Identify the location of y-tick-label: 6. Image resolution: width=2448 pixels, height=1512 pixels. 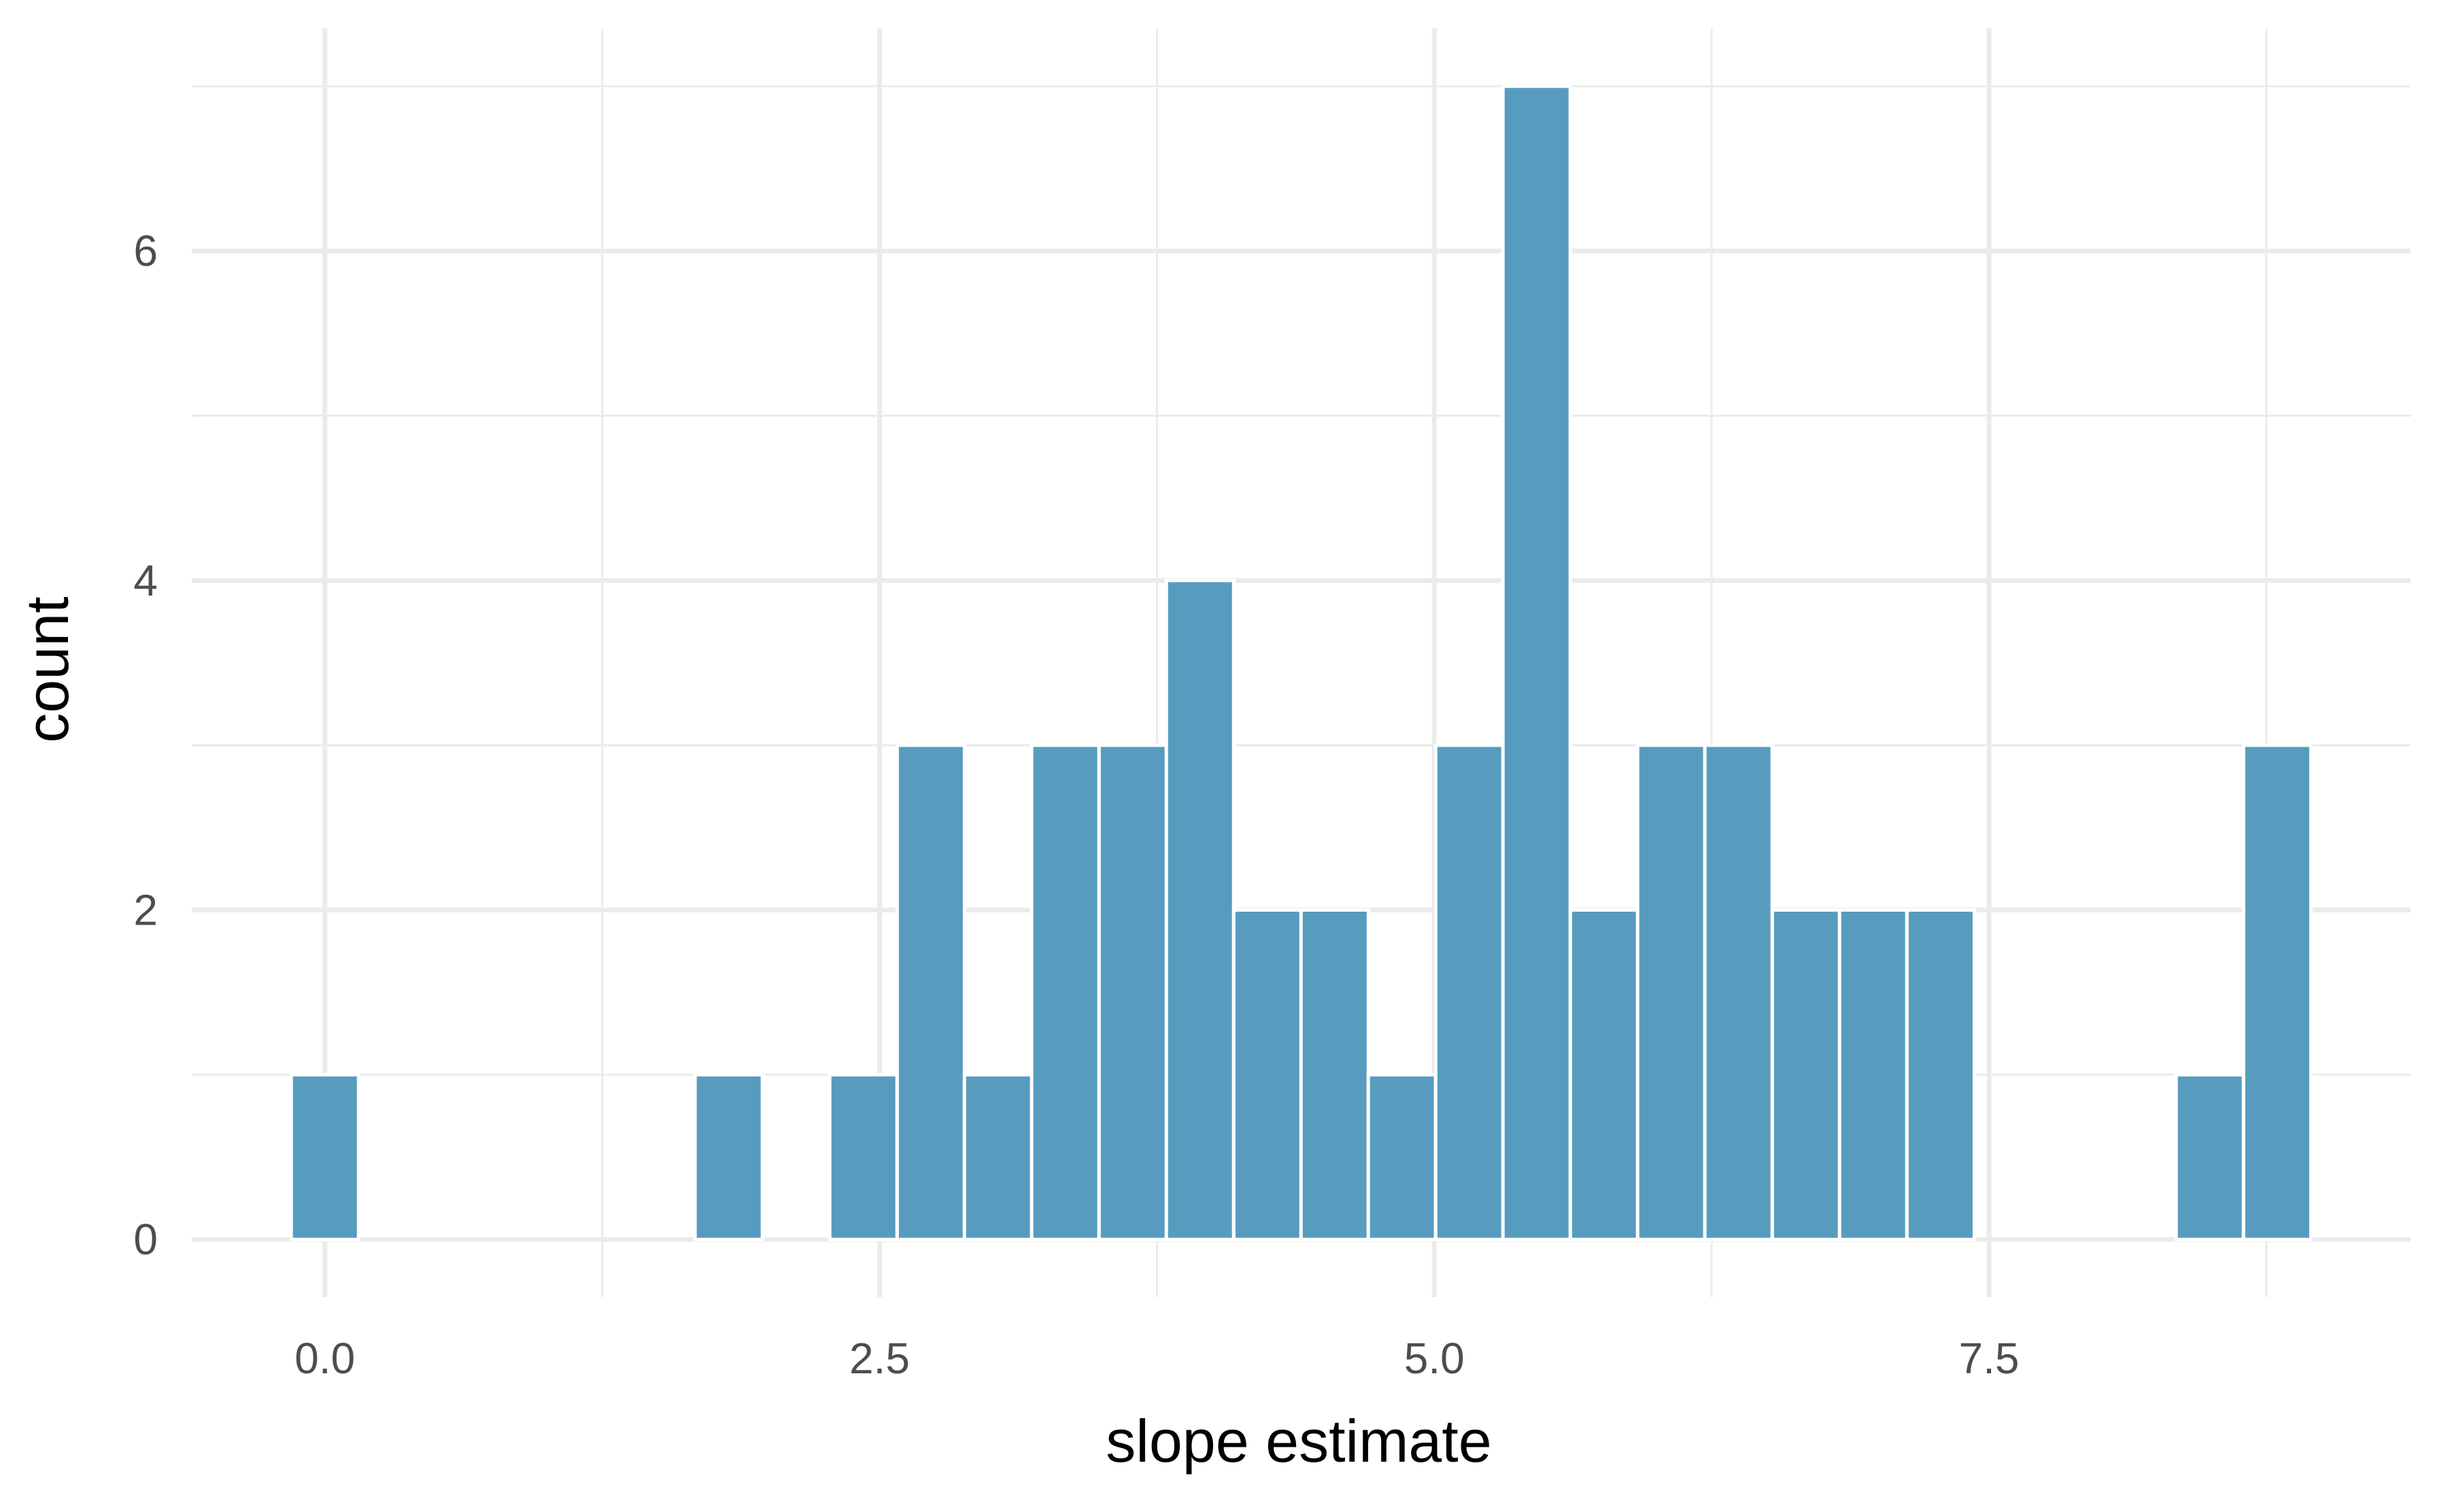
(146, 250).